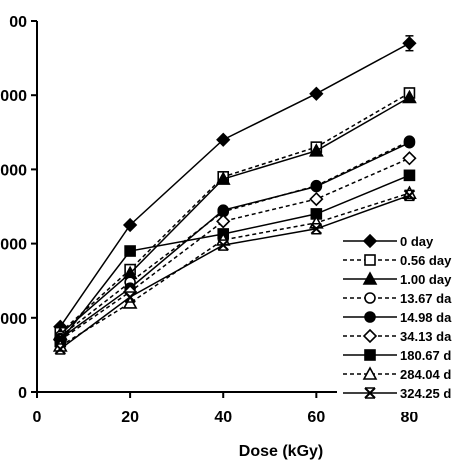 This screenshot has height=474, width=474. What do you see at coordinates (22, 393) in the screenshot?
I see `y-tick-label: 0` at bounding box center [22, 393].